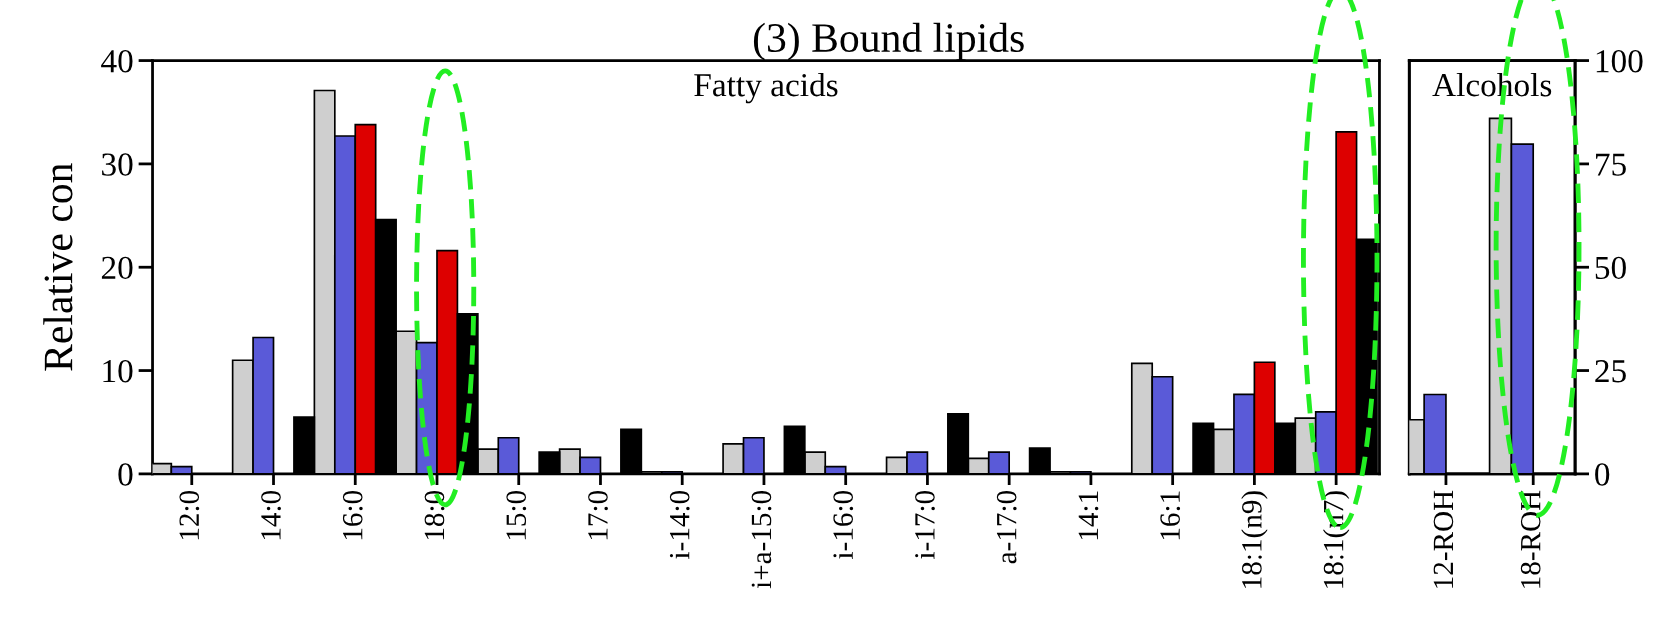 This screenshot has width=1658, height=631. I want to click on x-tick-label: 16:1, so click(1170, 515).